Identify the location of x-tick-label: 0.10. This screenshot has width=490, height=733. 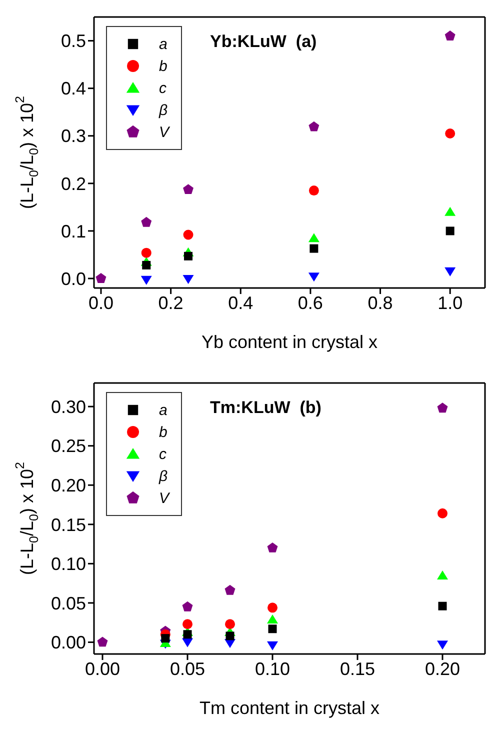
(272, 668).